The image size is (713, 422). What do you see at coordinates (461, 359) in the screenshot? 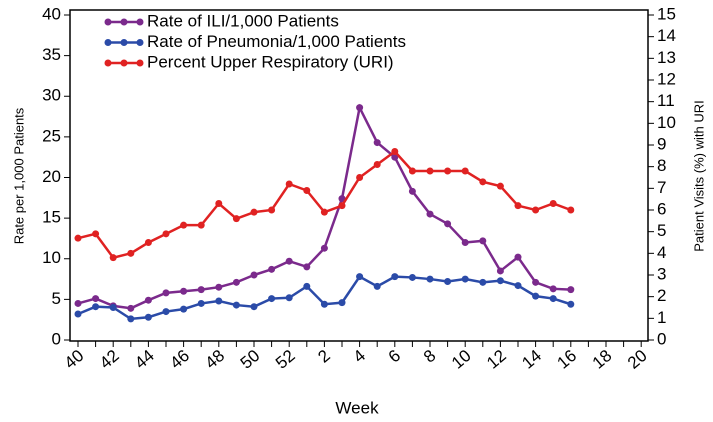
I see `x-tick-label: 10` at bounding box center [461, 359].